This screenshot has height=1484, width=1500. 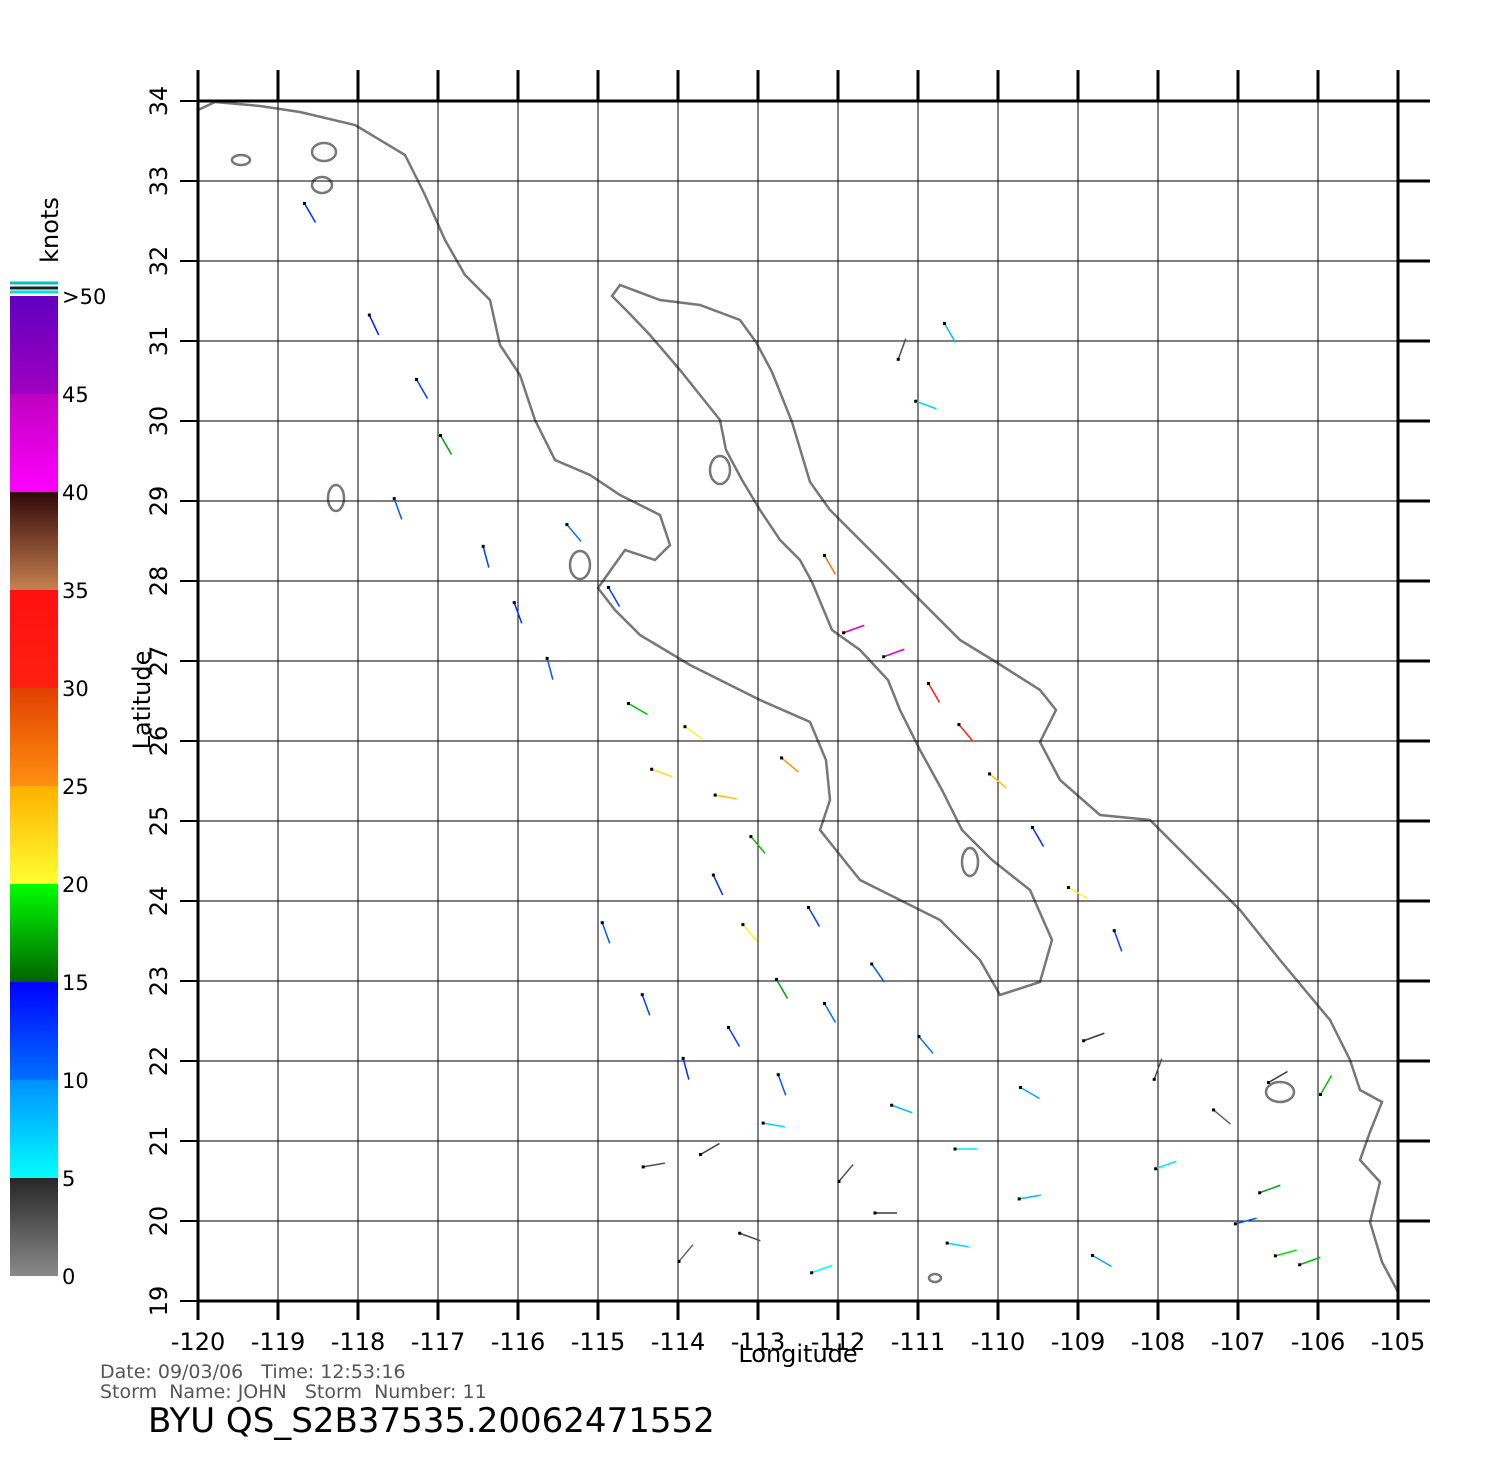 What do you see at coordinates (1318, 1342) in the screenshot?
I see `x-tick-label: -106` at bounding box center [1318, 1342].